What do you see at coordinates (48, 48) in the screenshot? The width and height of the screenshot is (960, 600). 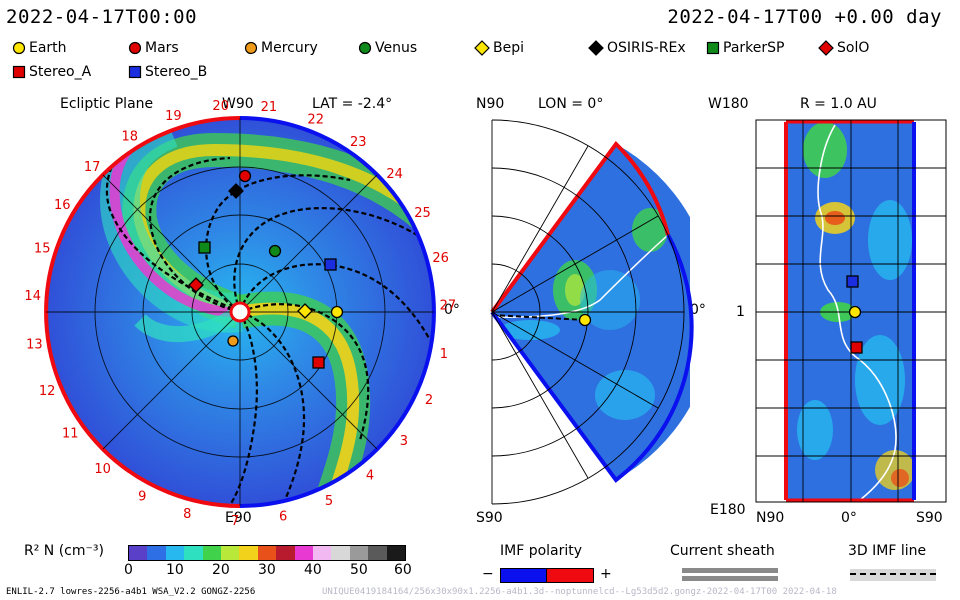 I see `legend-label: Earth` at bounding box center [48, 48].